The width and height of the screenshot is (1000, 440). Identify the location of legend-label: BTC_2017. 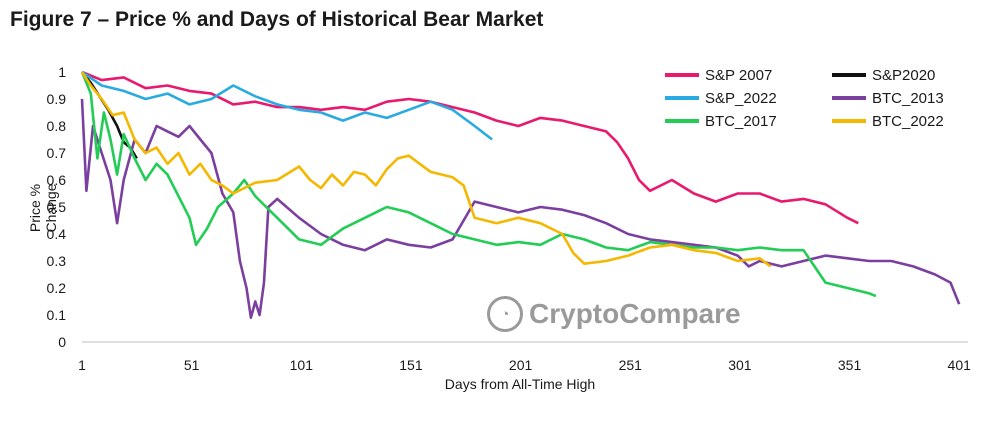
(741, 121).